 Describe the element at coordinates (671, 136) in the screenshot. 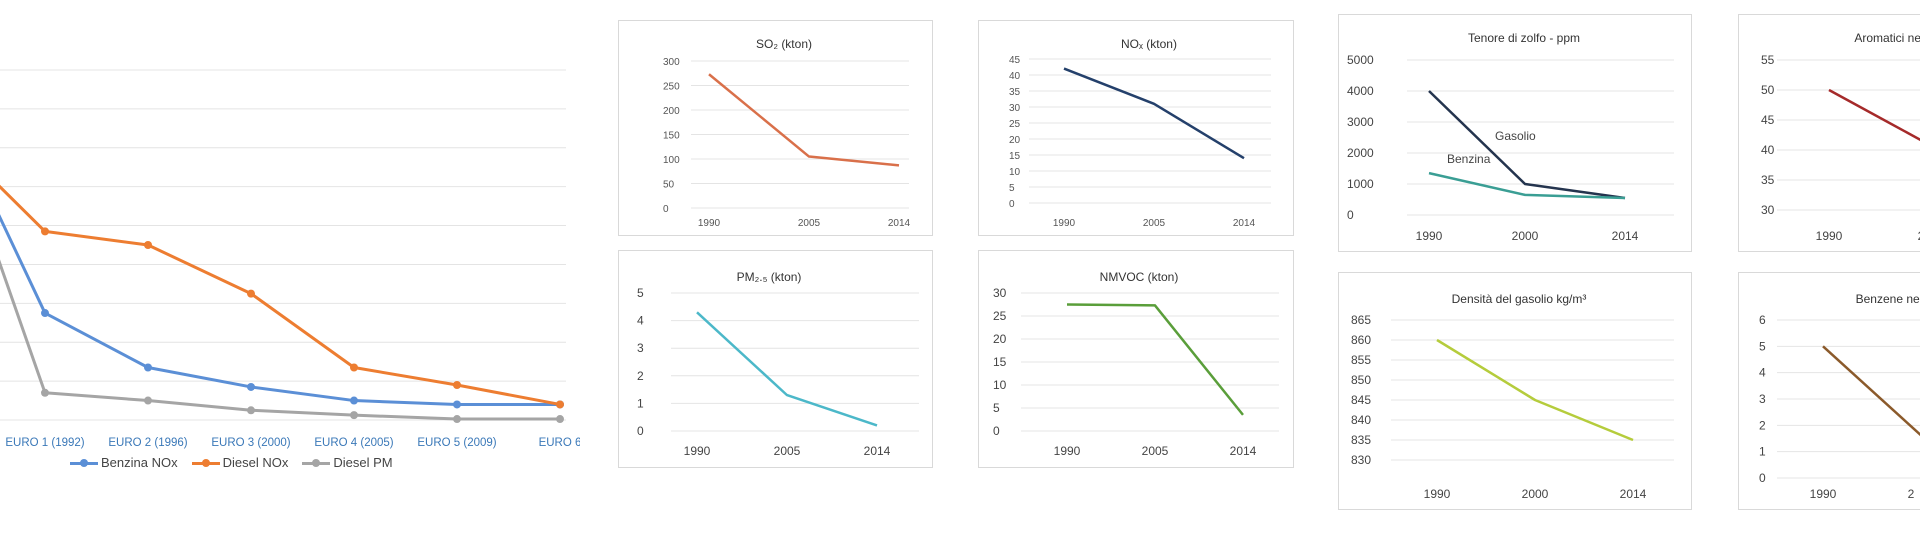

I see `y-tick-label: 150` at that location.